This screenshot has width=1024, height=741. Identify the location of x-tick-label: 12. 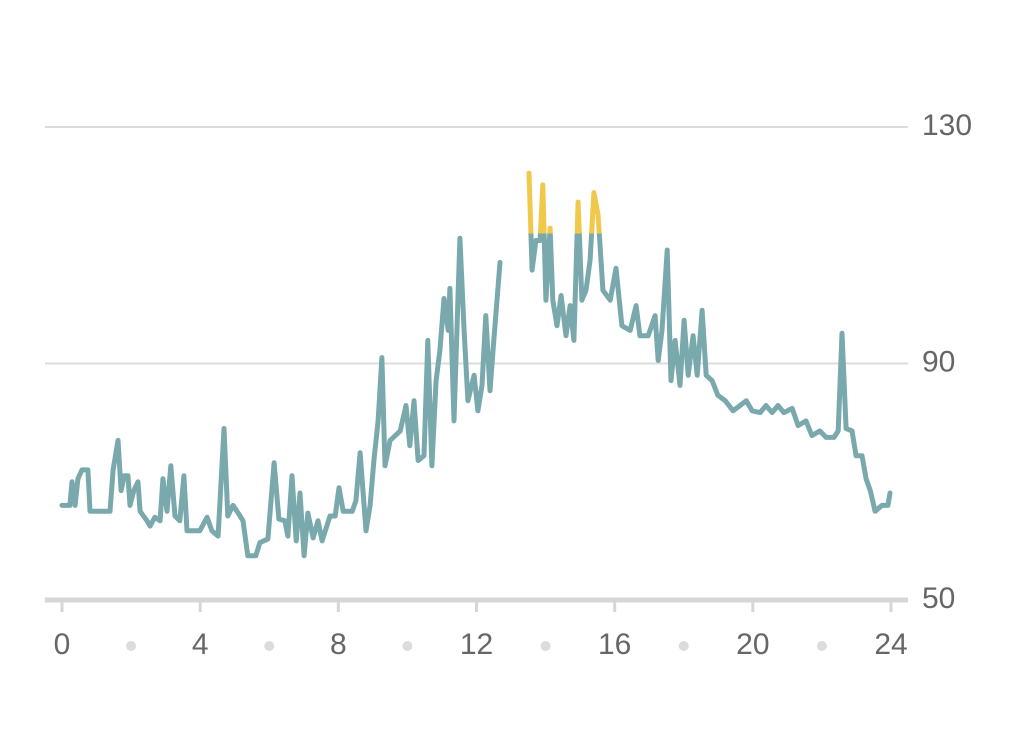
(476, 644).